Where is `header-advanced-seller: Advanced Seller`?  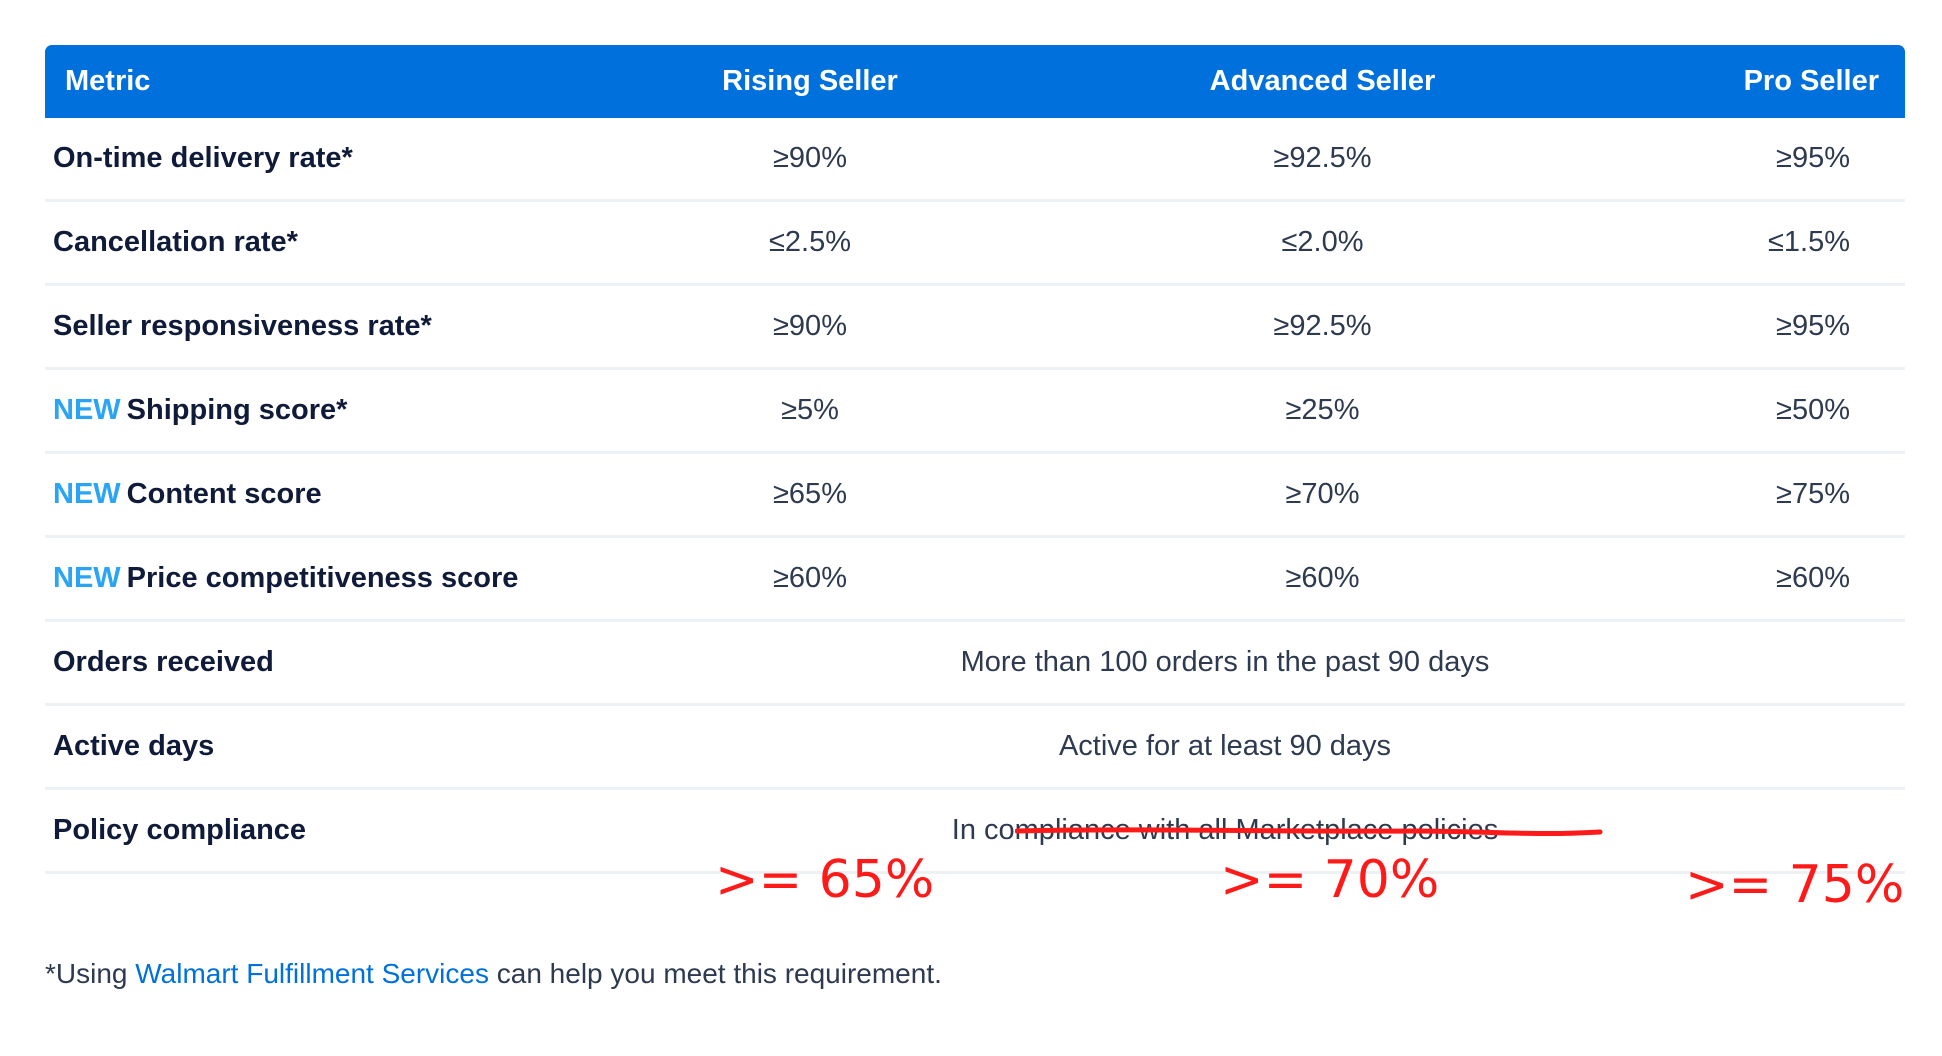
header-advanced-seller: Advanced Seller is located at coordinates (1322, 81).